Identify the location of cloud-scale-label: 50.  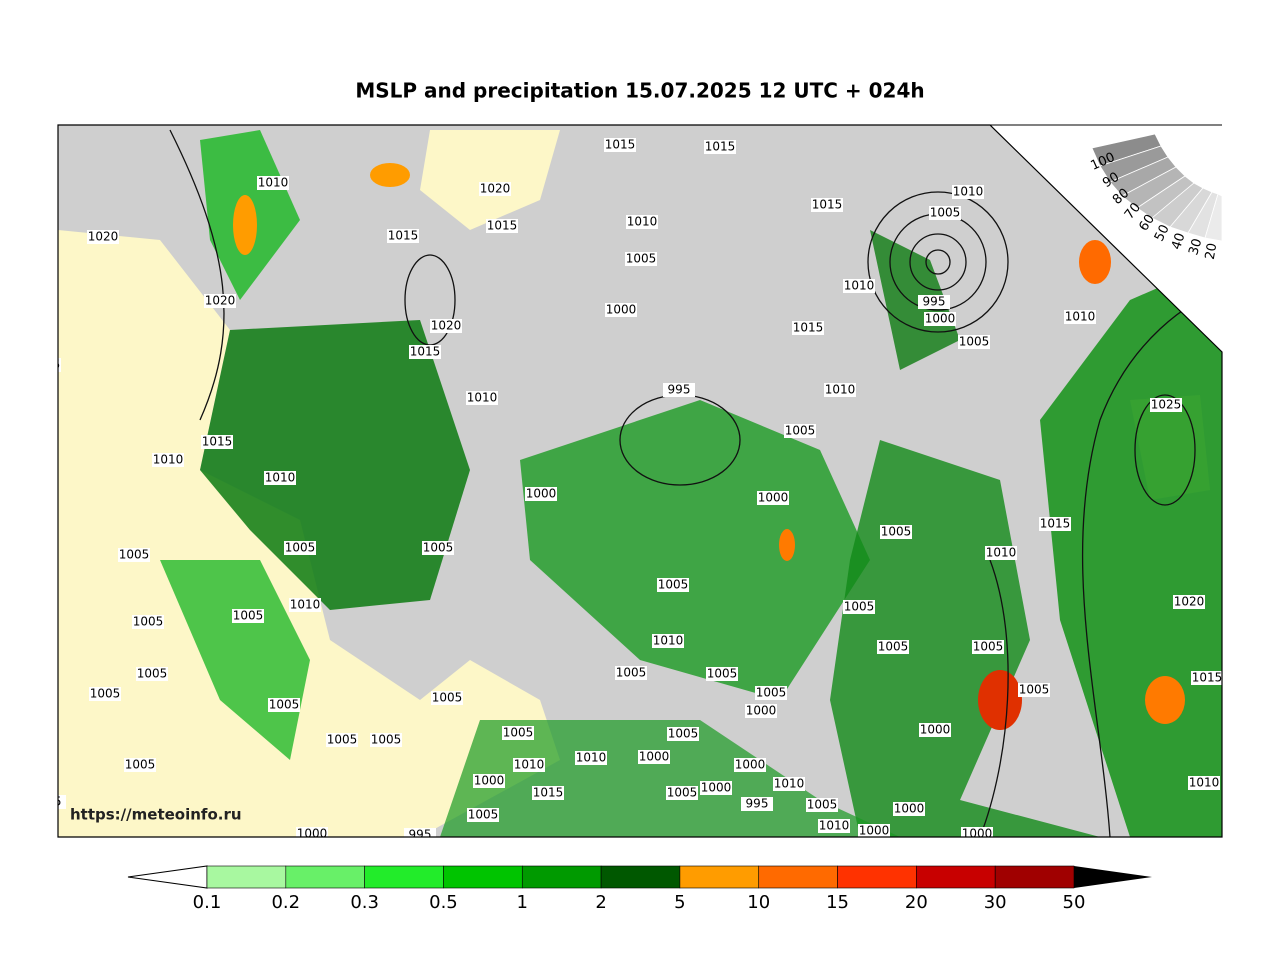
(1162, 233).